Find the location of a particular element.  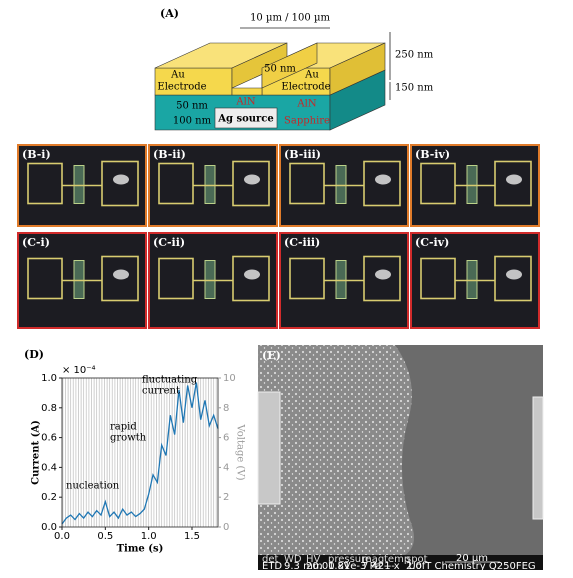

info-key: HV is located at coordinates (313, 559).